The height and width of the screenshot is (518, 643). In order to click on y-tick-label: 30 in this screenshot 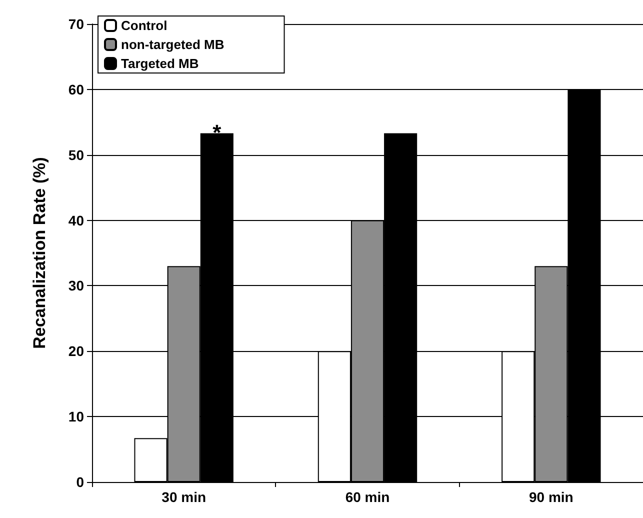, I will do `click(76, 286)`.